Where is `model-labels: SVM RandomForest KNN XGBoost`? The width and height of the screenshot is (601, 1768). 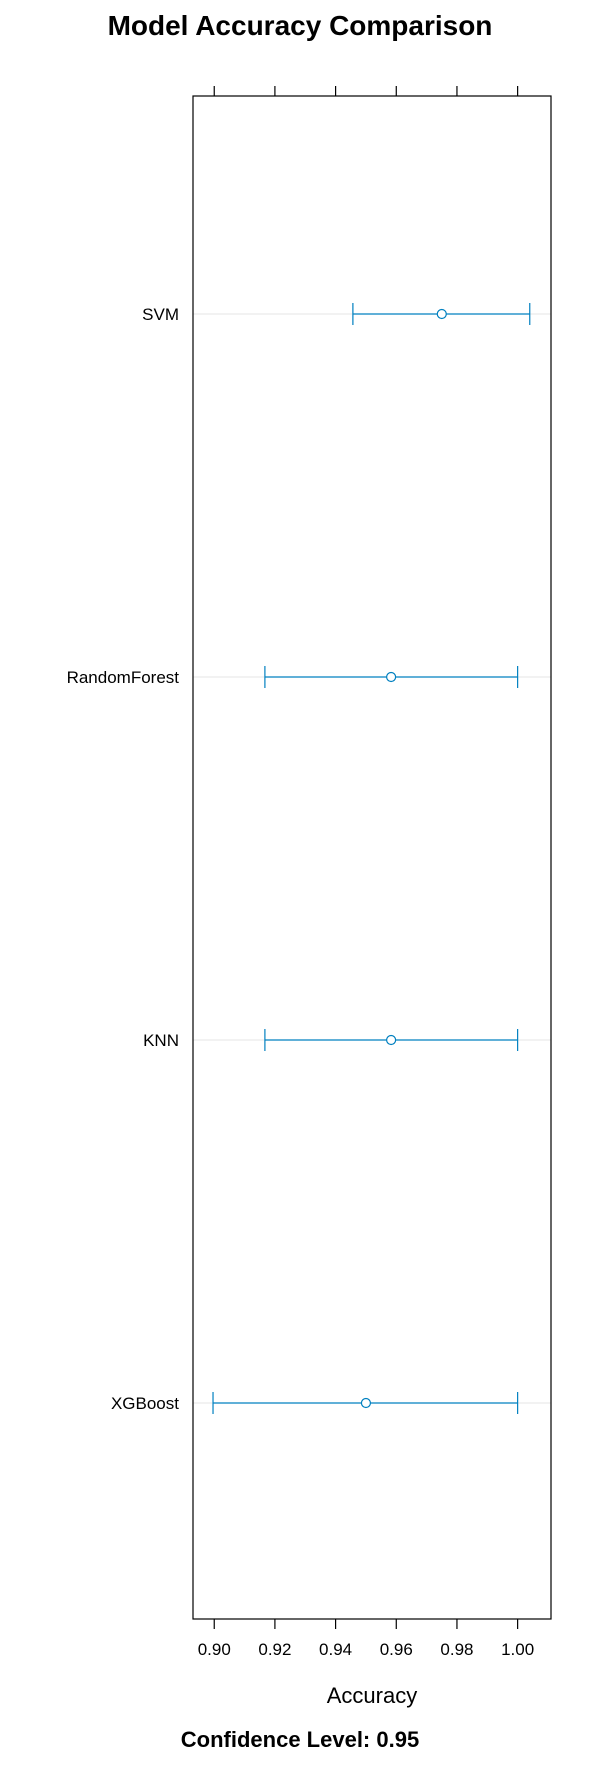 model-labels: SVM RandomForest KNN XGBoost is located at coordinates (123, 859).